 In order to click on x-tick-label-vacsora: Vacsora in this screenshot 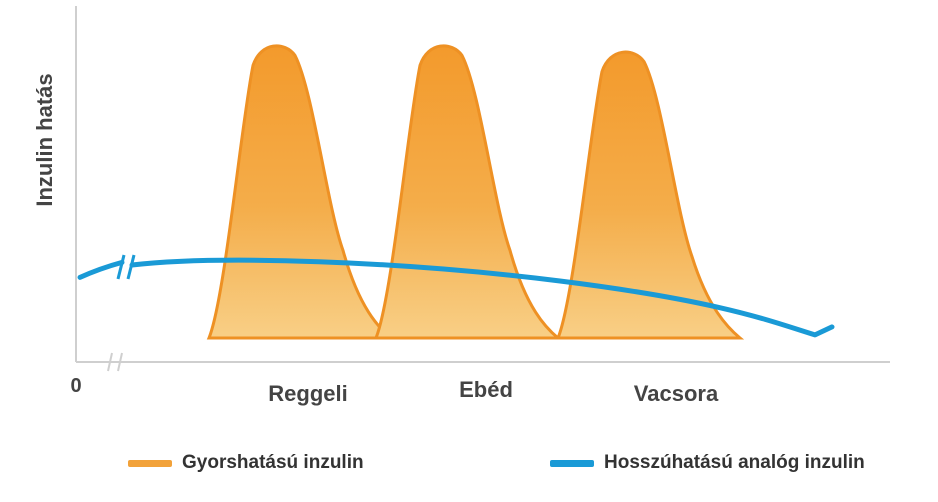, I will do `click(676, 393)`.